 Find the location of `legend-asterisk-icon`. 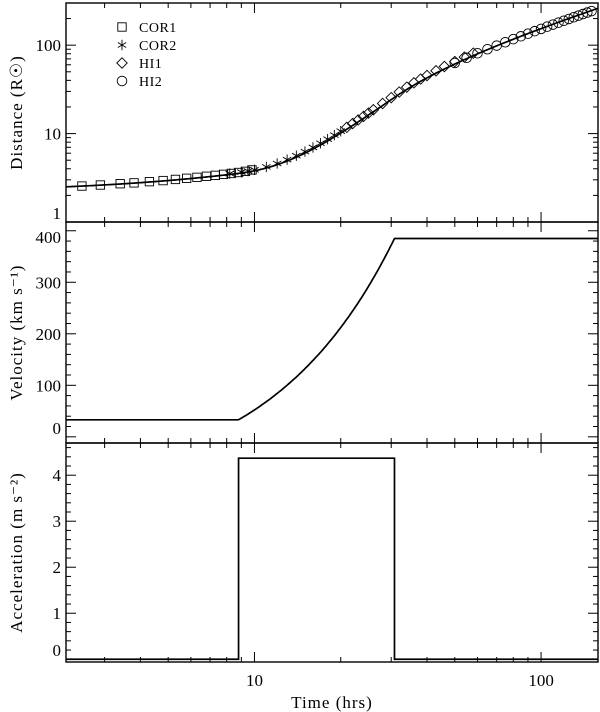

legend-asterisk-icon is located at coordinates (122, 45).